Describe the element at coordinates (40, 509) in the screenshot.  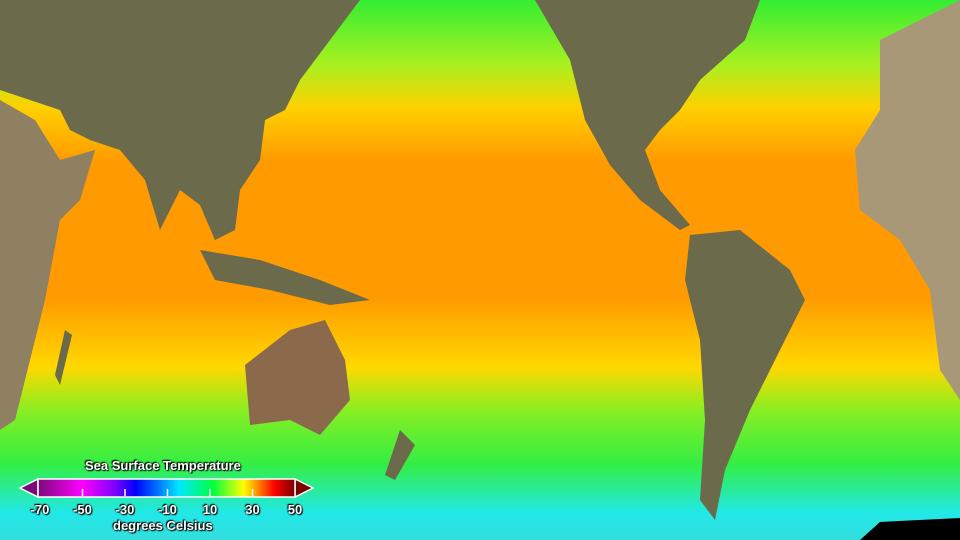
I see `colorbar-tick-label: -70` at that location.